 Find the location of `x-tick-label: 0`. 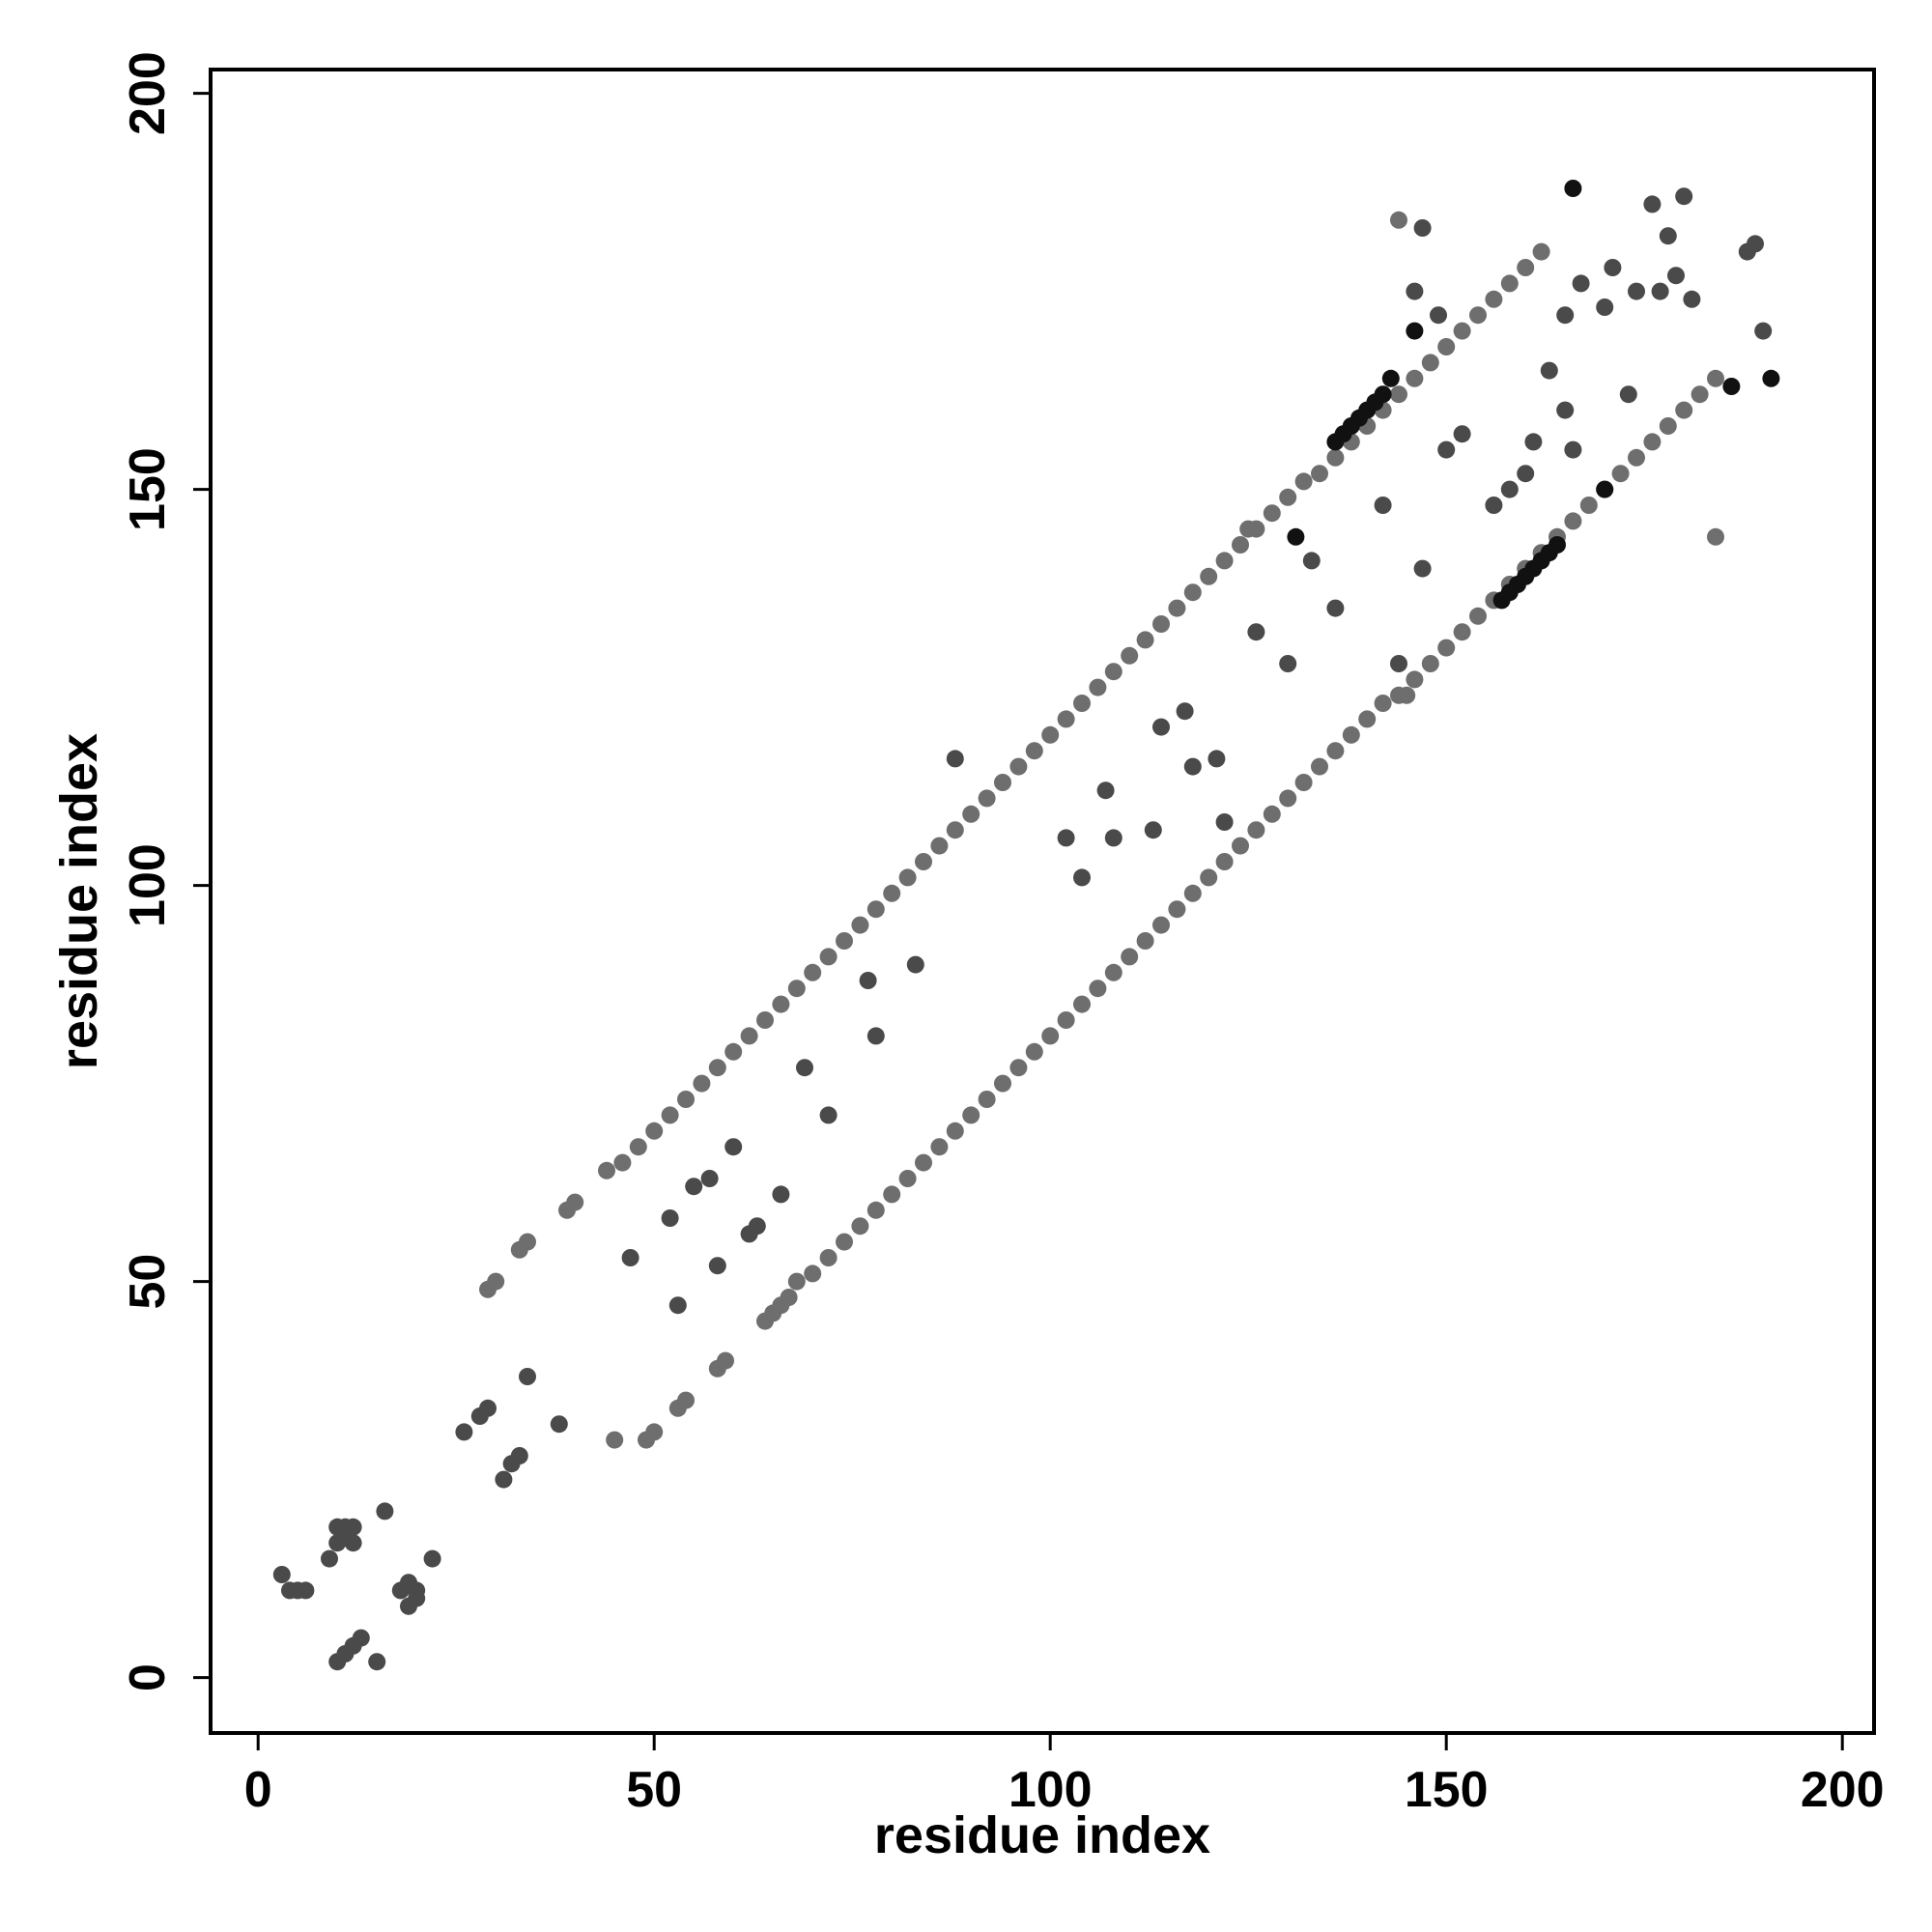

x-tick-label: 0 is located at coordinates (258, 1790).